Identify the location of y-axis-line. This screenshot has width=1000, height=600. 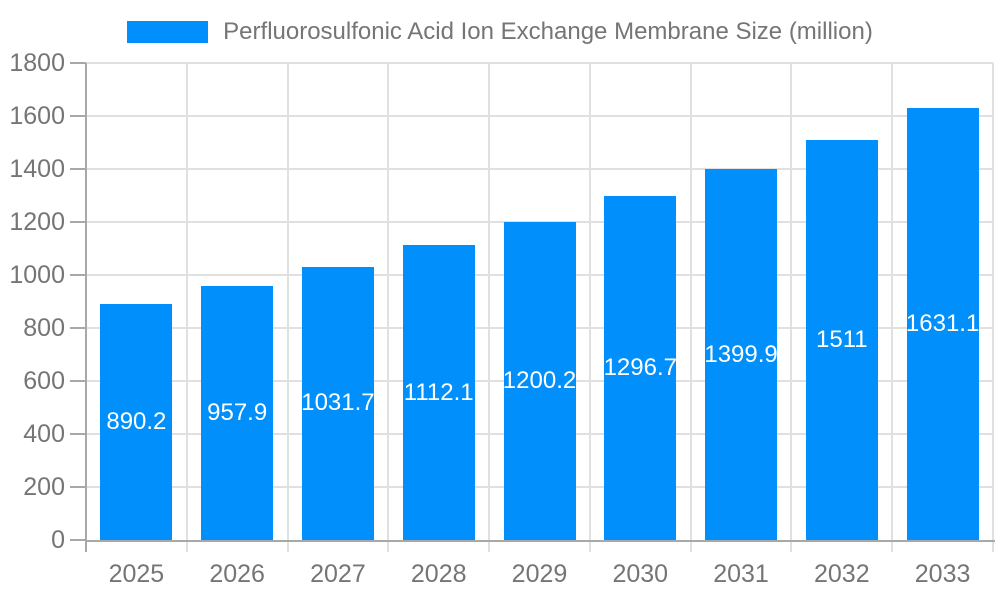
(86, 307).